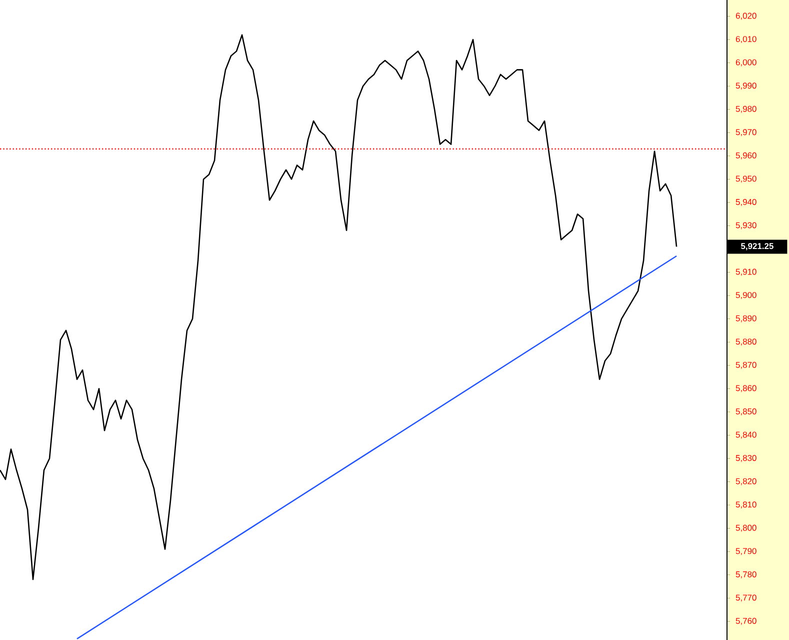 The height and width of the screenshot is (640, 789). Describe the element at coordinates (746, 156) in the screenshot. I see `y-tick-label: 5,960` at that location.